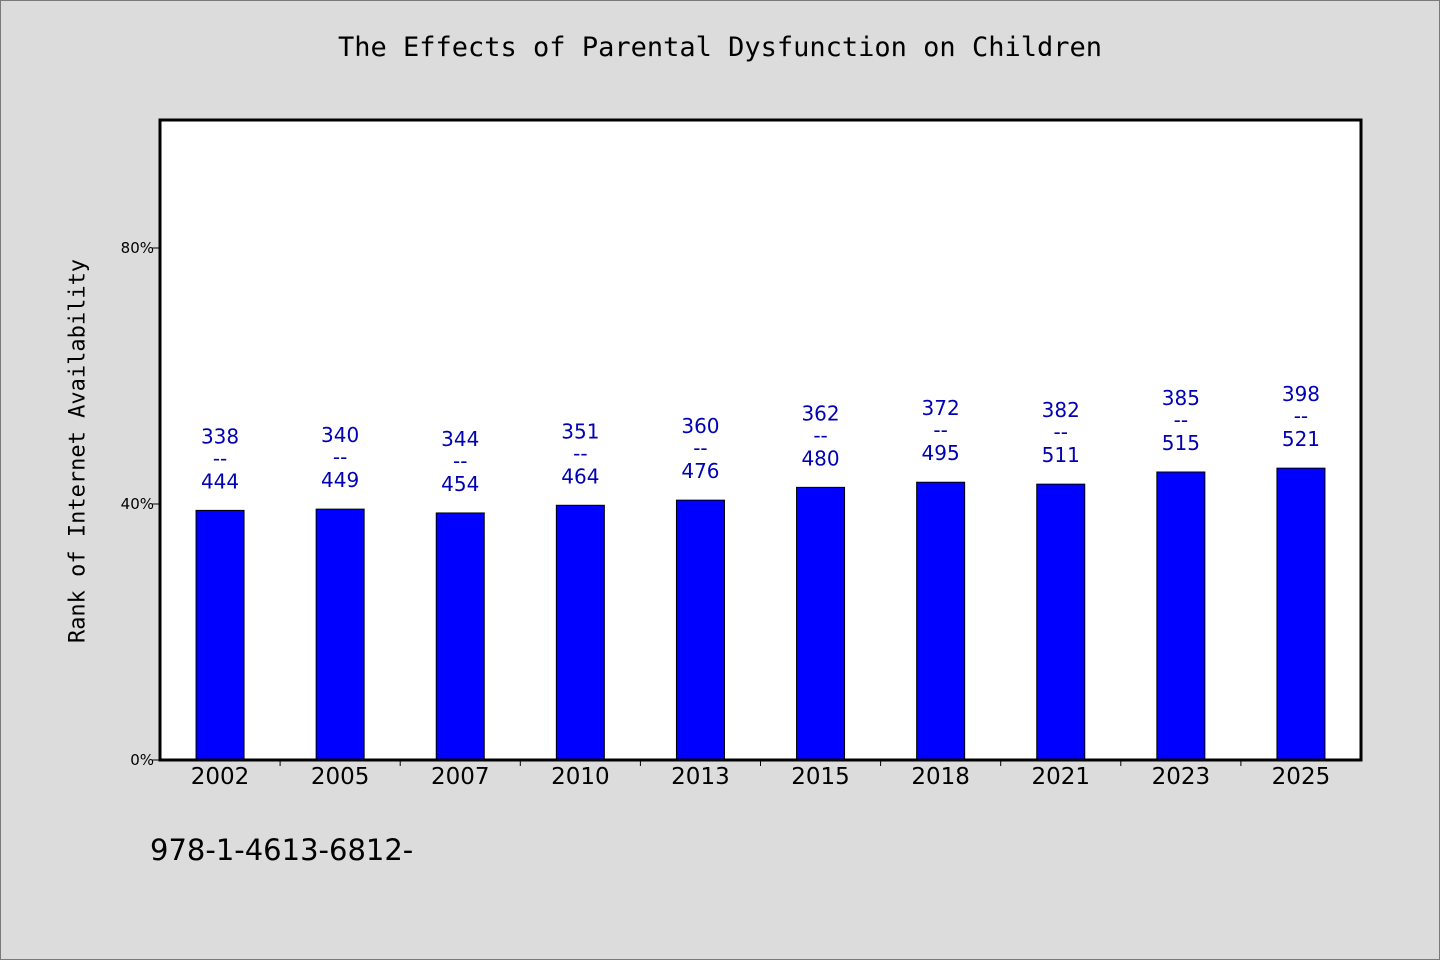 The width and height of the screenshot is (1440, 960). Describe the element at coordinates (340, 480) in the screenshot. I see `data-label-bottom: 449` at that location.